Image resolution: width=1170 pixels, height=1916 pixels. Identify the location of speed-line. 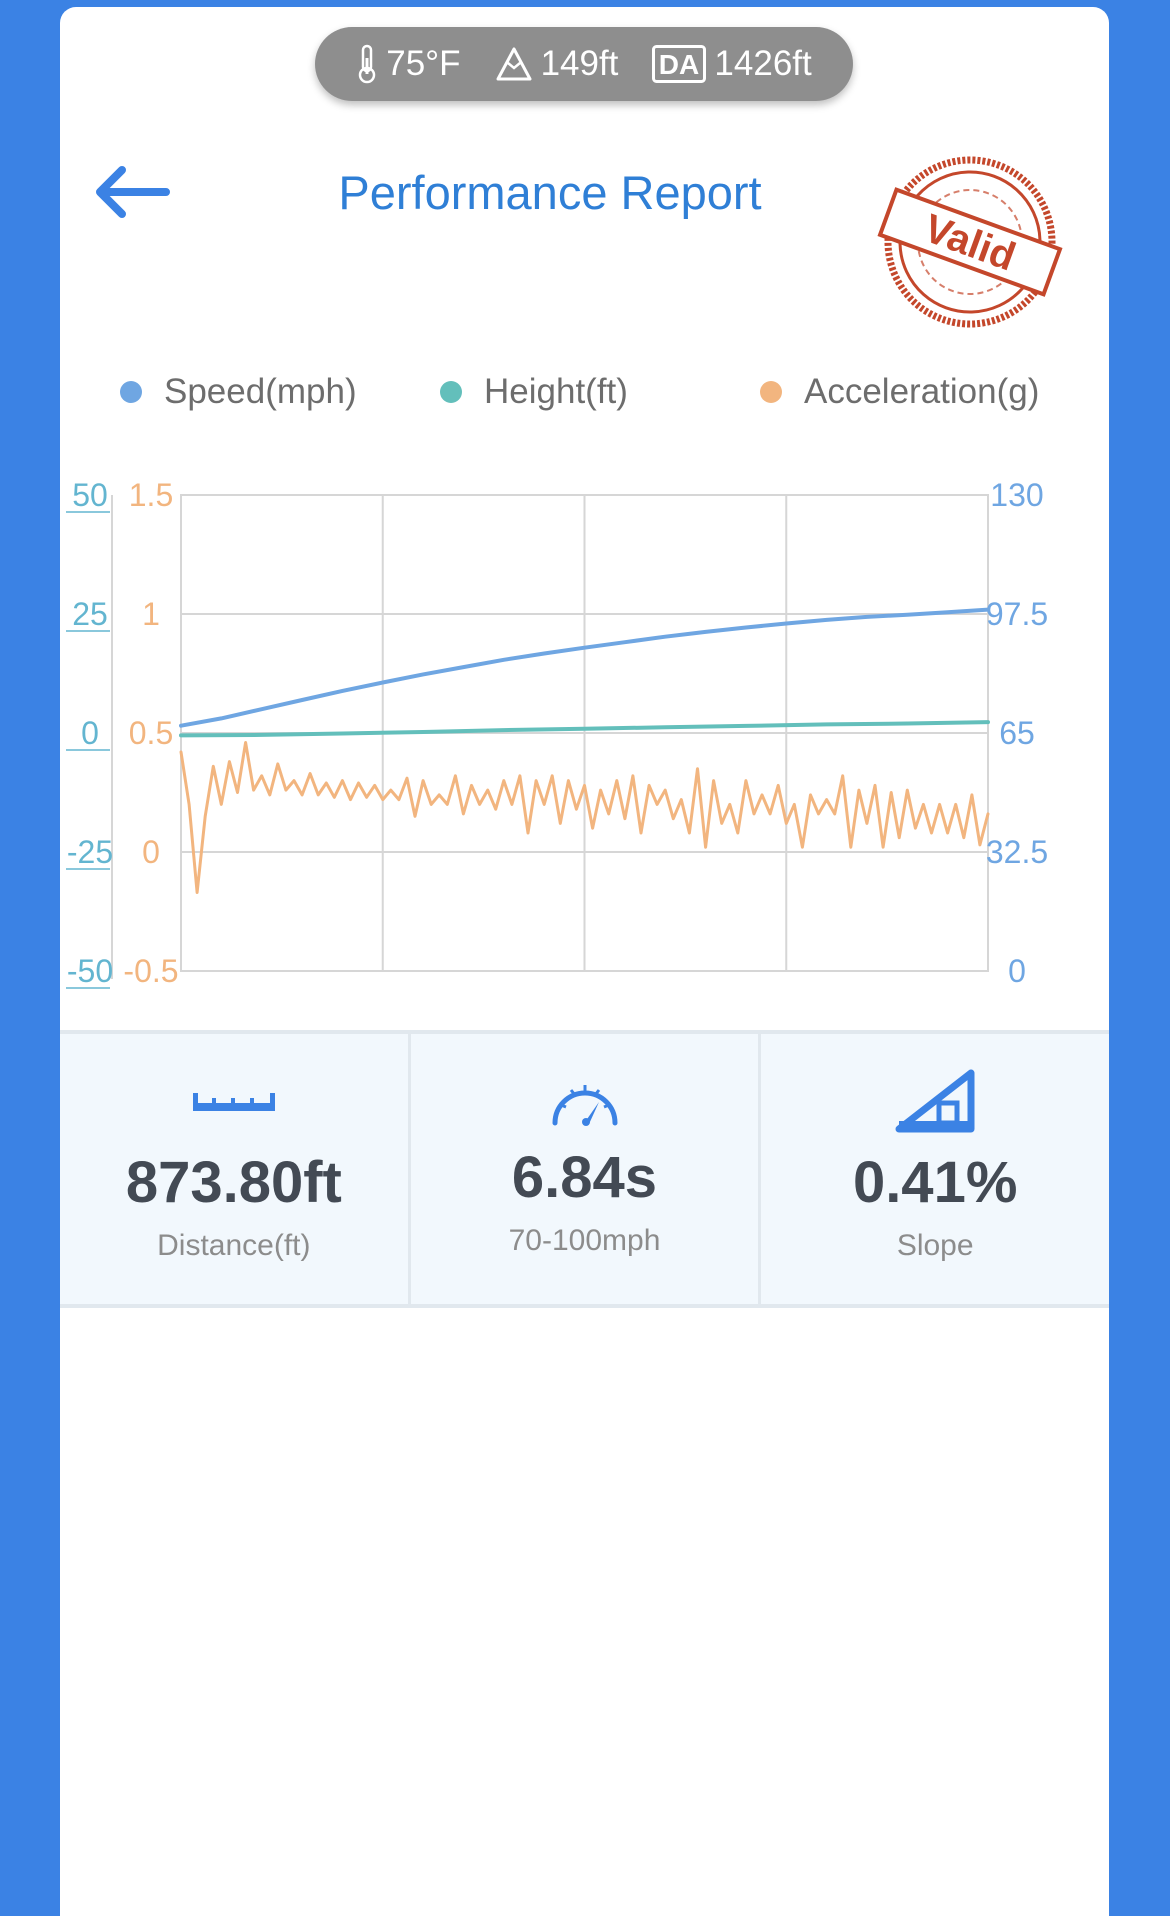
(584, 667).